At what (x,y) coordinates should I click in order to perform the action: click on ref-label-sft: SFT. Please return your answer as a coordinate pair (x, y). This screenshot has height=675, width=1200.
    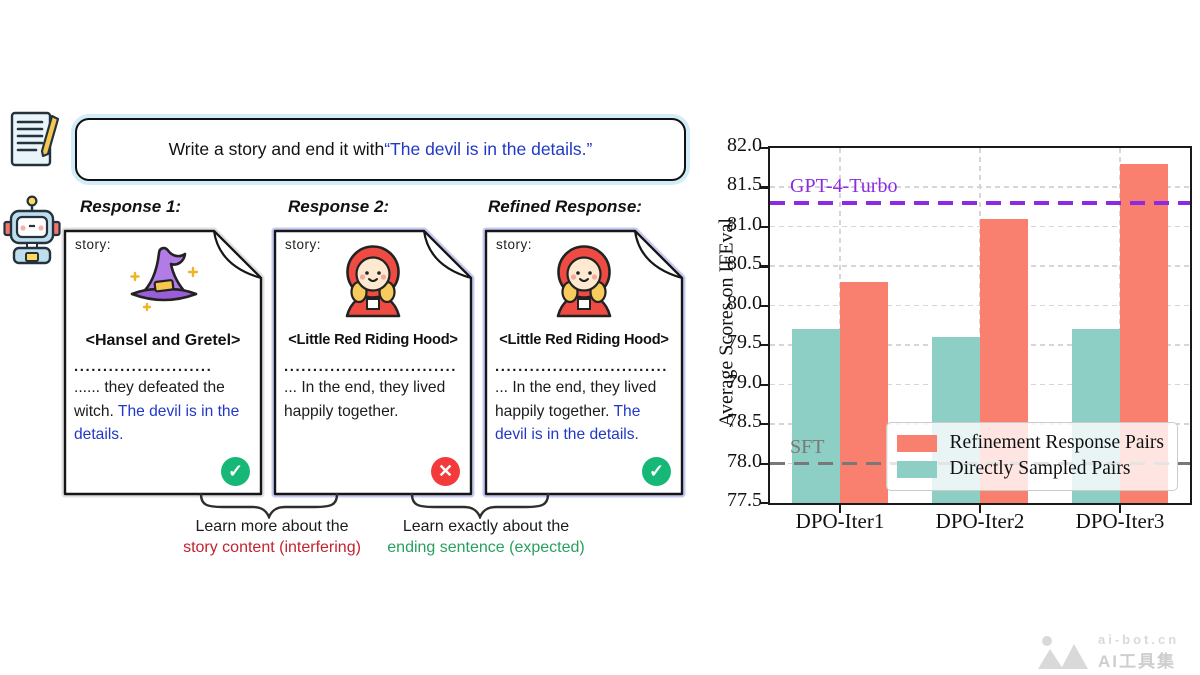
    Looking at the image, I should click on (807, 446).